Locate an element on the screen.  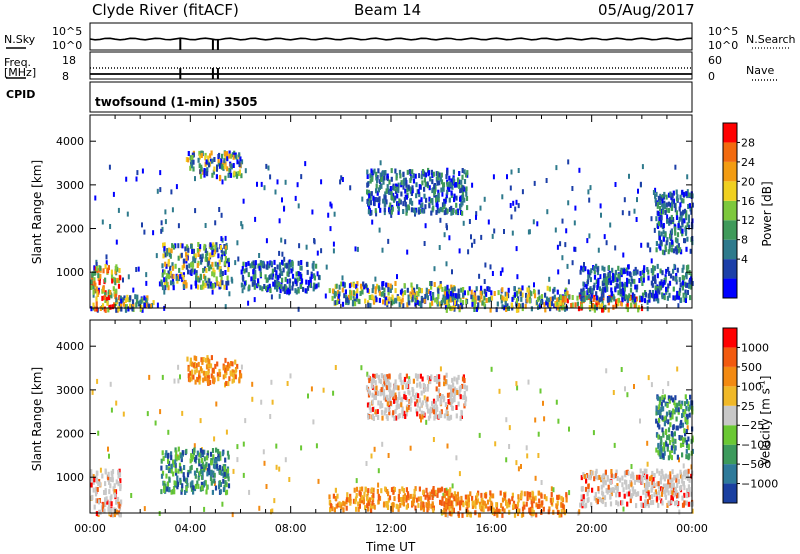
colorbar-tick-label-velocity-panel: 25 is located at coordinates (748, 406).